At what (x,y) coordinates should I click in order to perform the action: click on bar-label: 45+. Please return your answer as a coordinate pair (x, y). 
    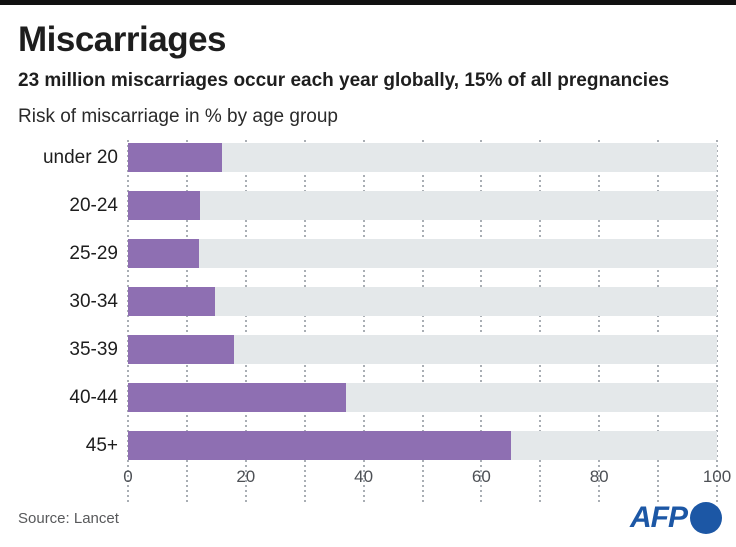
    Looking at the image, I should click on (101, 445).